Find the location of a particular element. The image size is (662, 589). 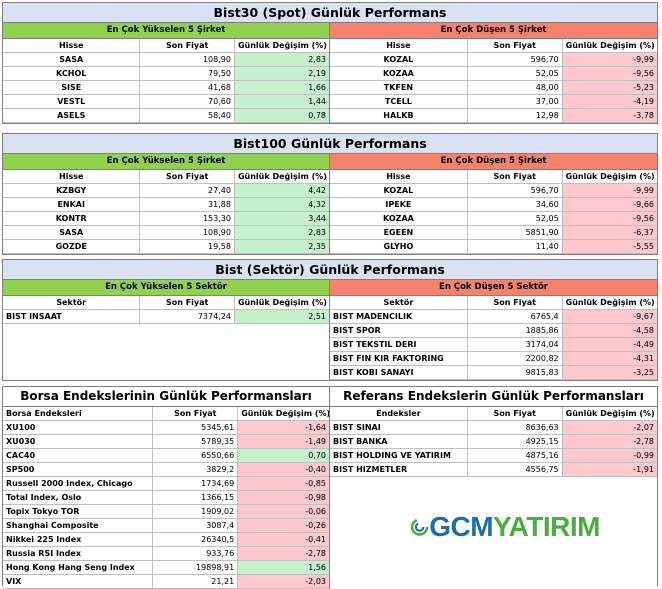

name-cell: BIST HOLDING VE YATIRIM is located at coordinates (399, 455).